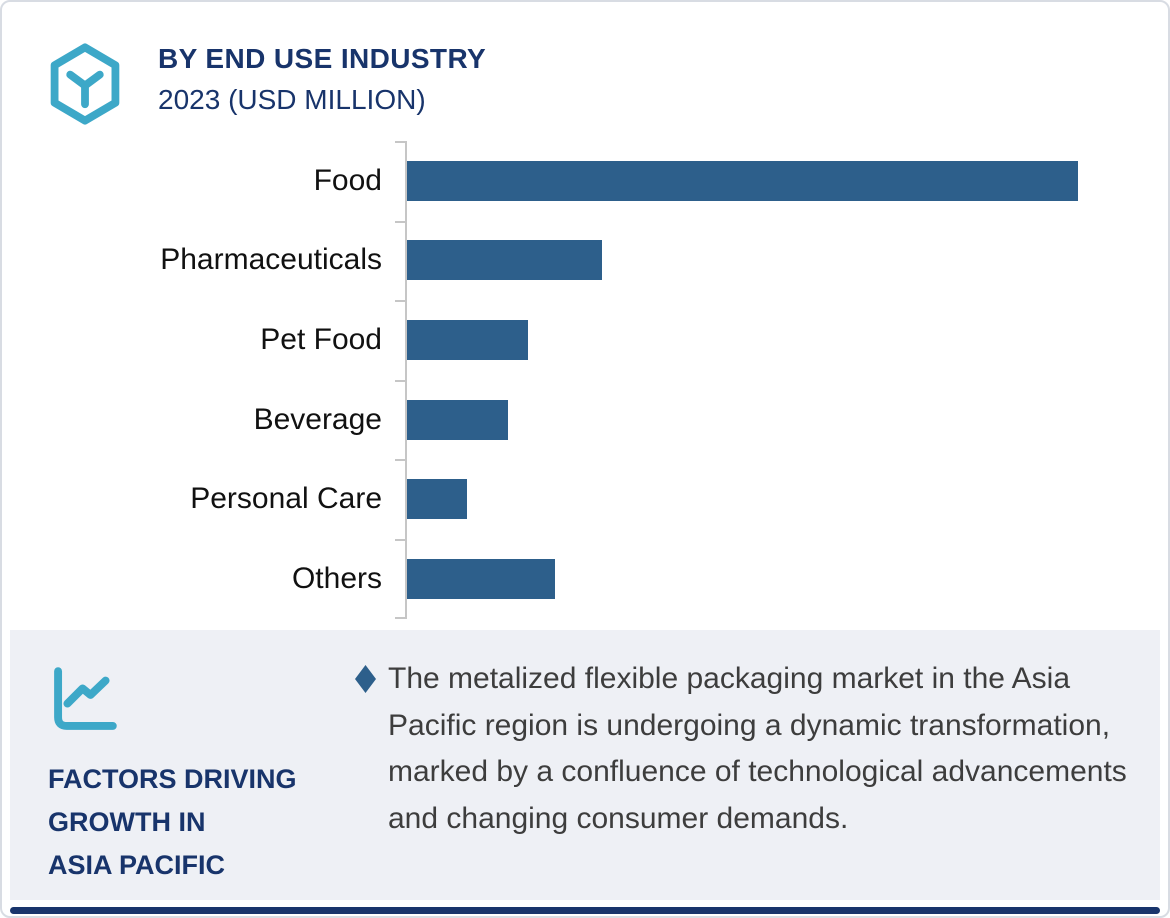  I want to click on bar-personal-care, so click(437, 499).